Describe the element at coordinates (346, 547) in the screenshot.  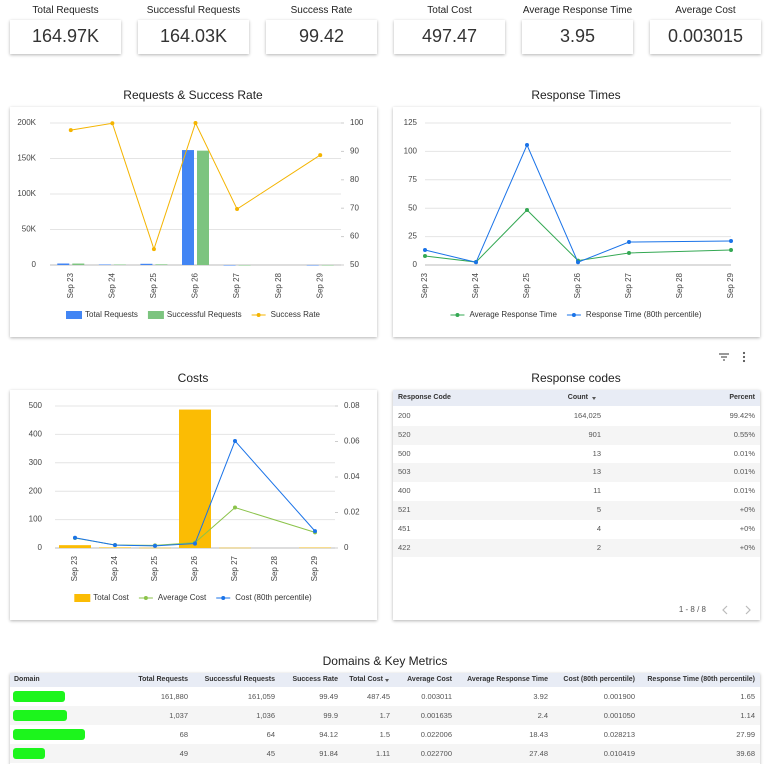
I see `y2-tick-label: 0` at that location.